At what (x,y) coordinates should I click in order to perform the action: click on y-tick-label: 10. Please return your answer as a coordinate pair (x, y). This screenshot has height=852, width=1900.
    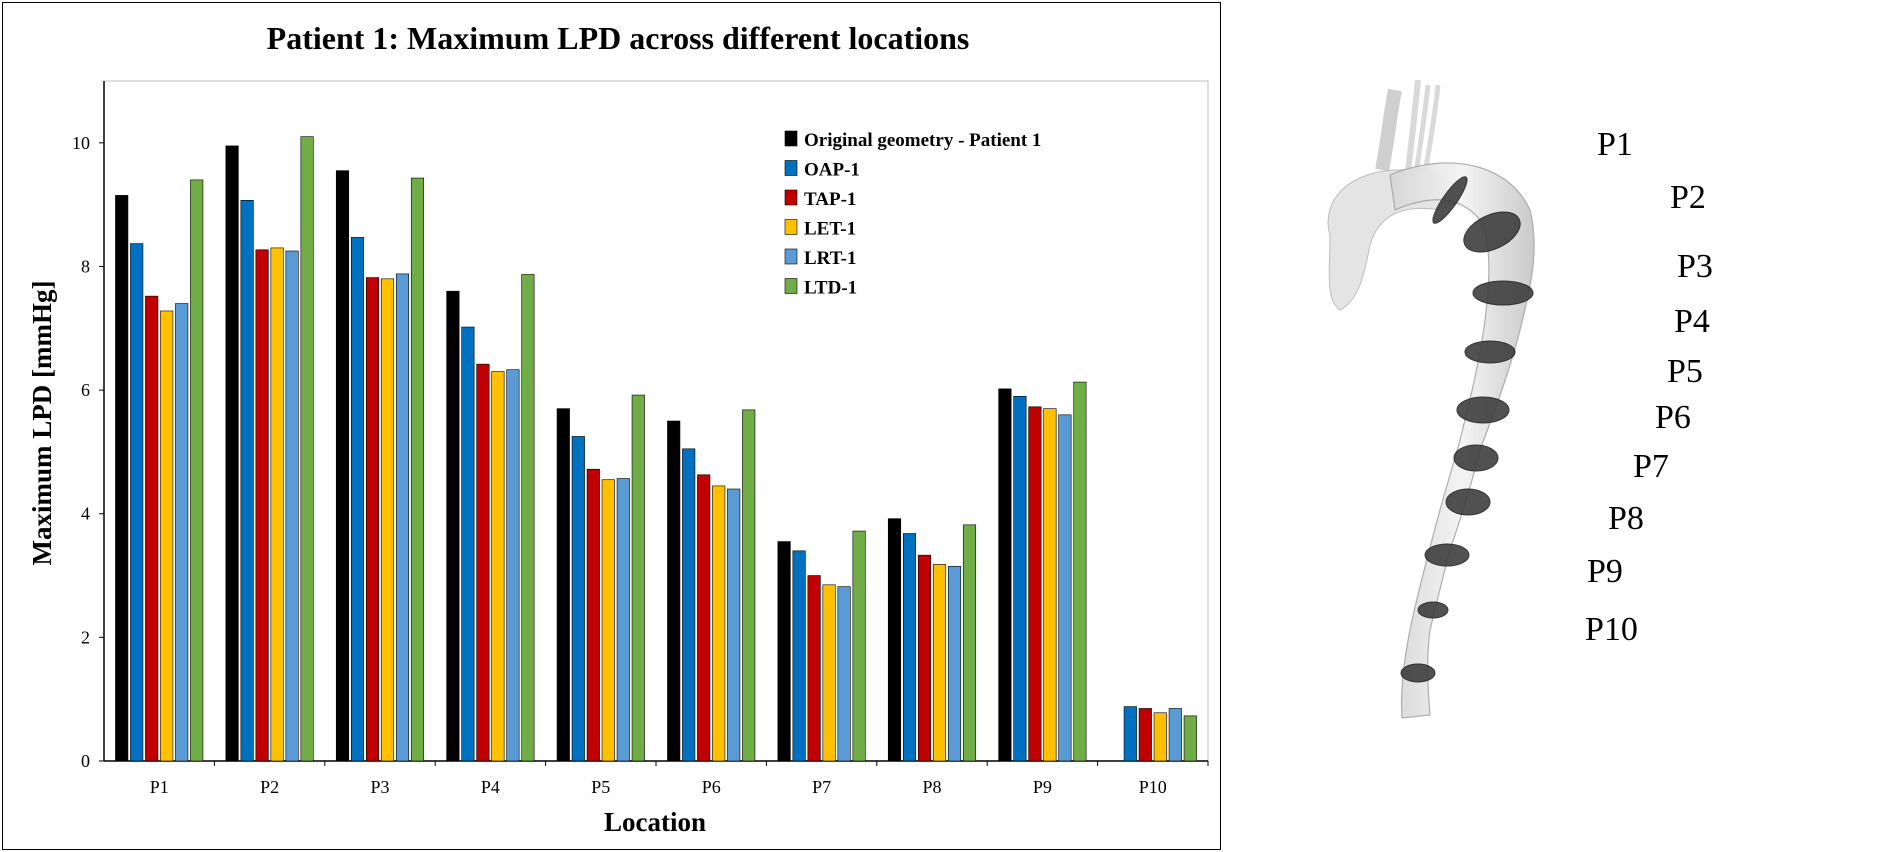
    Looking at the image, I should click on (81, 143).